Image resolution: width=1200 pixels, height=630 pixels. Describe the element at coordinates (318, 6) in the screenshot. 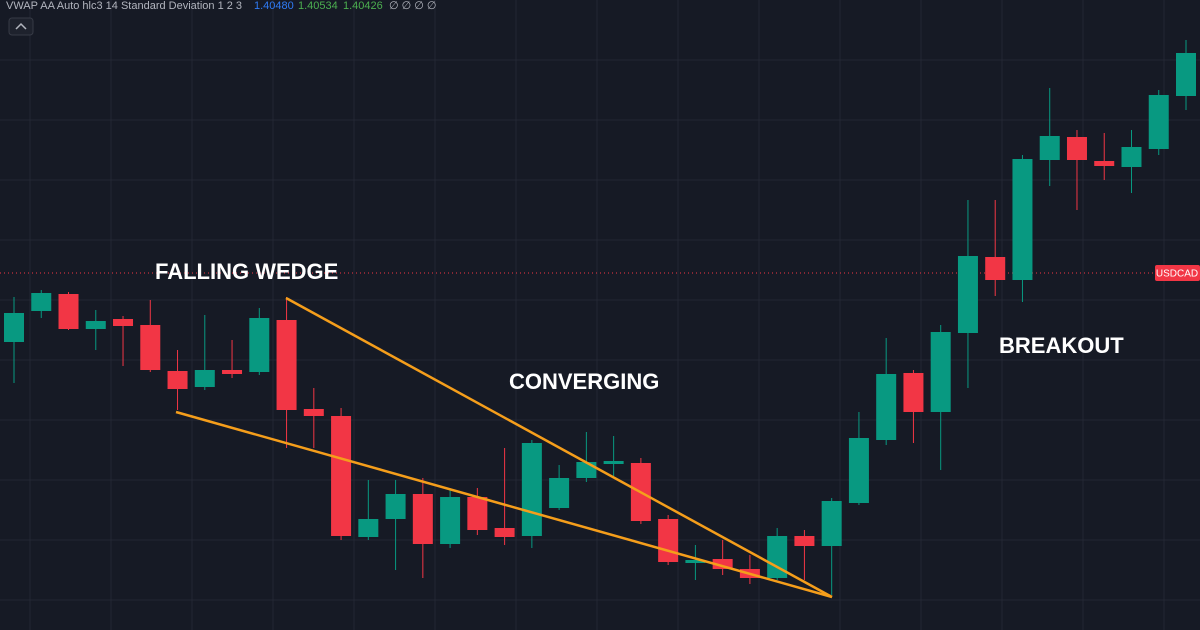

I see `indicator-value: 1.40534` at that location.